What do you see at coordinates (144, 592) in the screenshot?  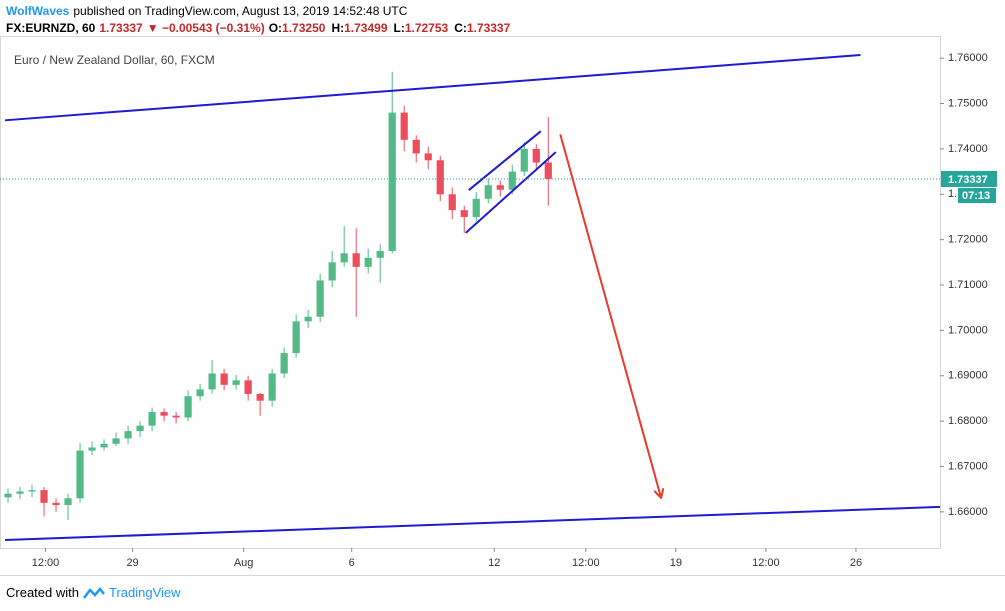 I see `brand: TradingView` at bounding box center [144, 592].